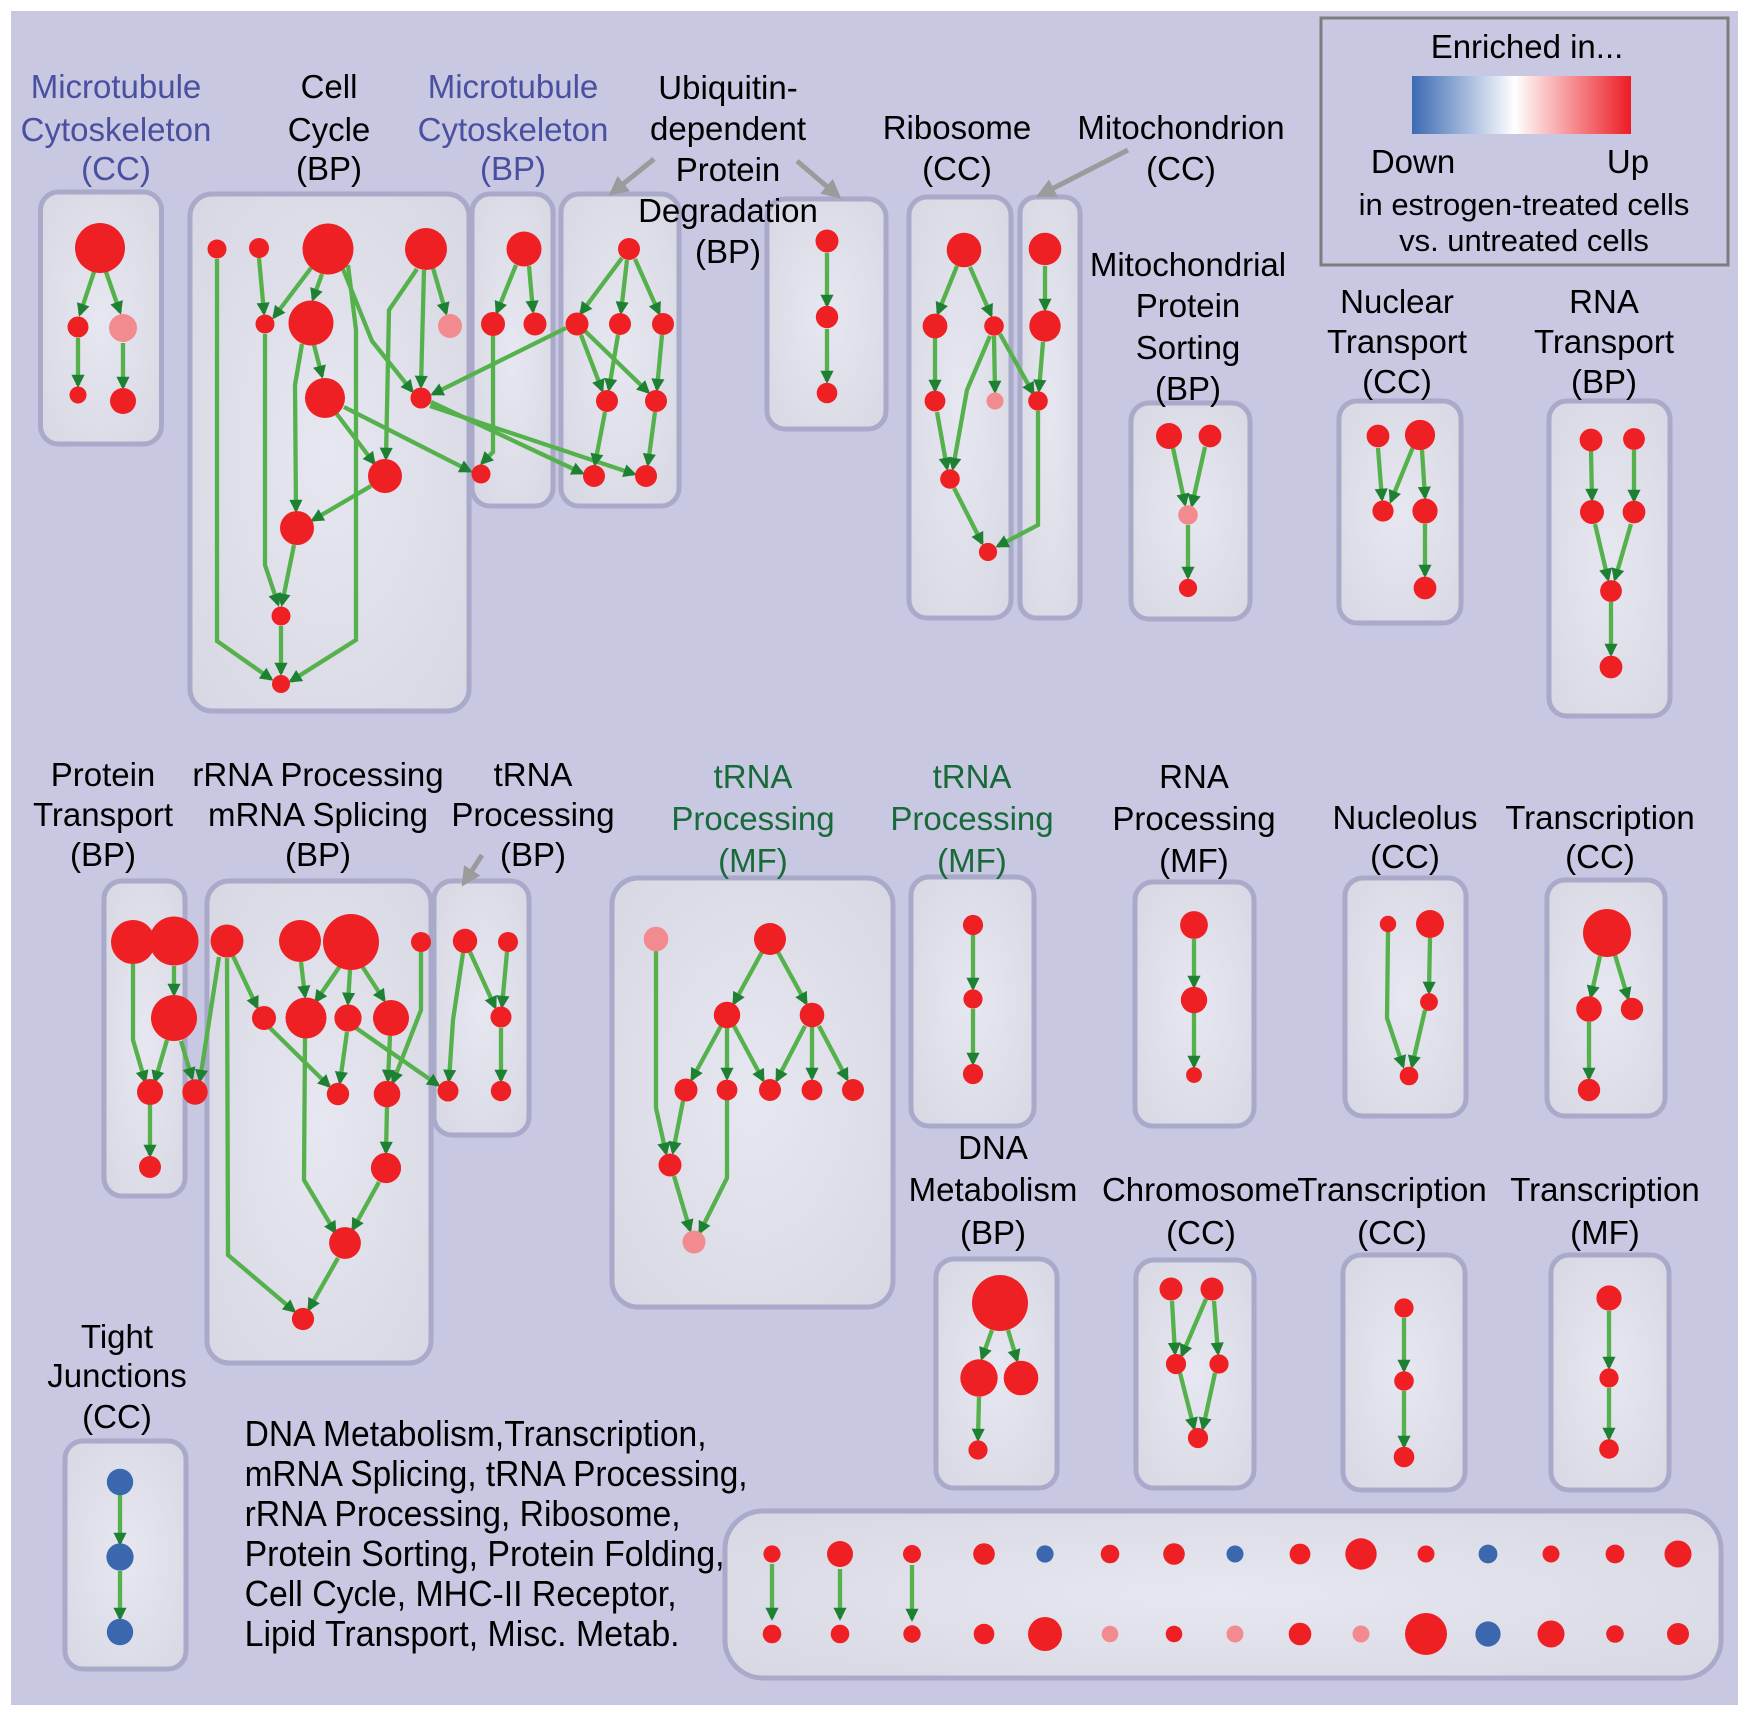  What do you see at coordinates (993, 1147) in the screenshot?
I see `svg-text: DNA` at bounding box center [993, 1147].